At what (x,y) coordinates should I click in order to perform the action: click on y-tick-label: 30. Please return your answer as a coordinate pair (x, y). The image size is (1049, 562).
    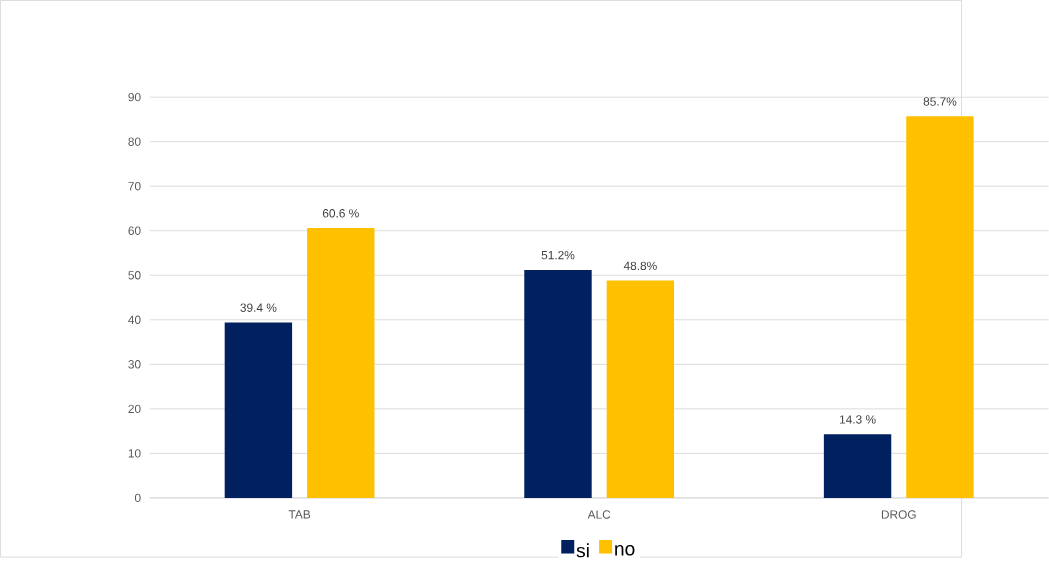
    Looking at the image, I should click on (134, 364).